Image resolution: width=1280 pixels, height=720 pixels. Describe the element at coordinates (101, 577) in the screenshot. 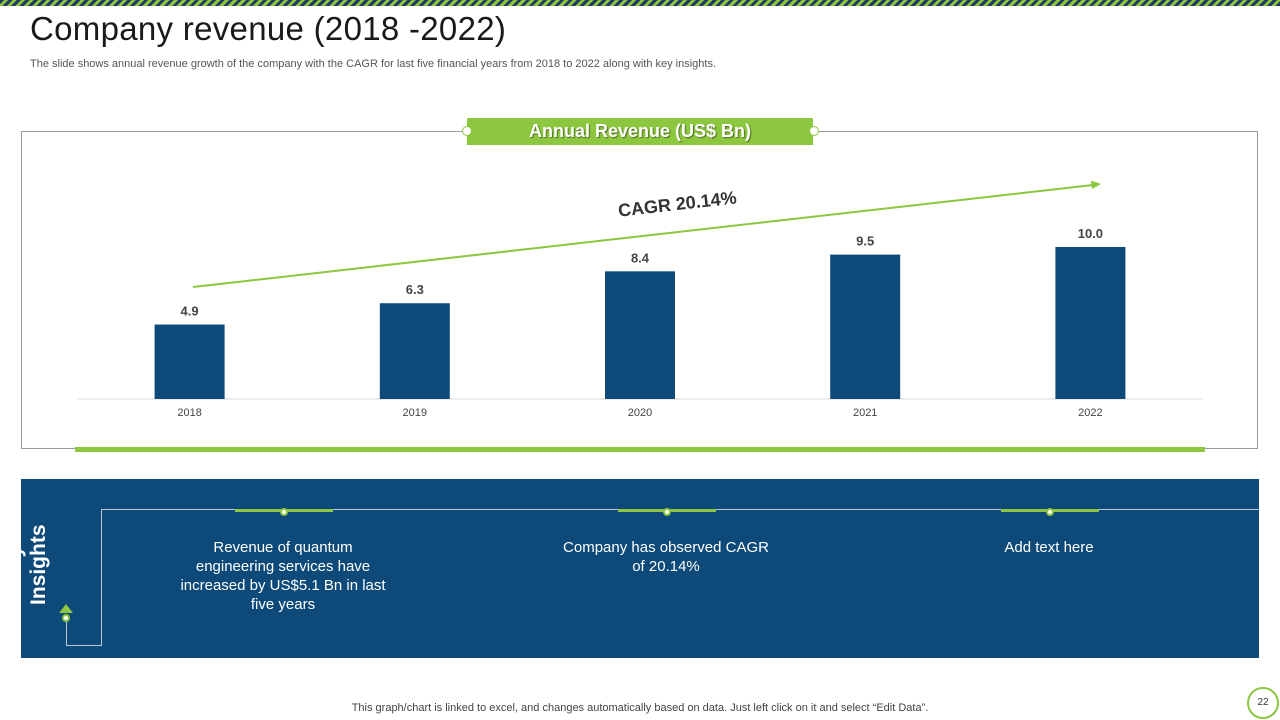

I see `insights-bracket-side` at that location.